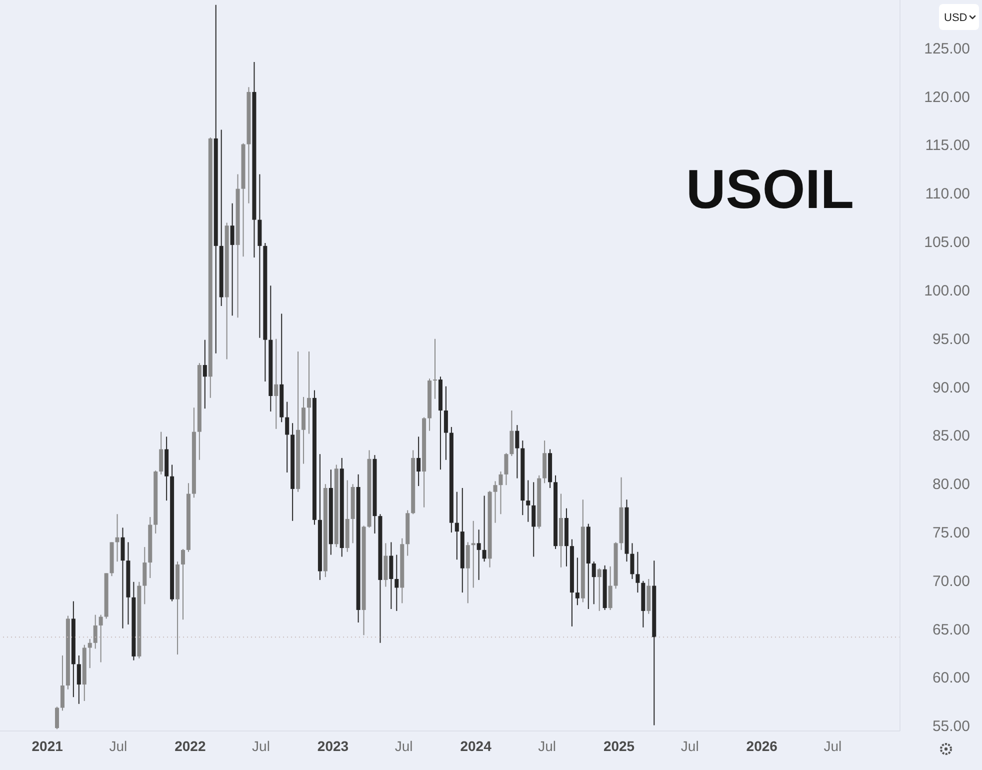 This screenshot has width=982, height=770. What do you see at coordinates (951, 629) in the screenshot?
I see `y-tick-label: 65.00` at bounding box center [951, 629].